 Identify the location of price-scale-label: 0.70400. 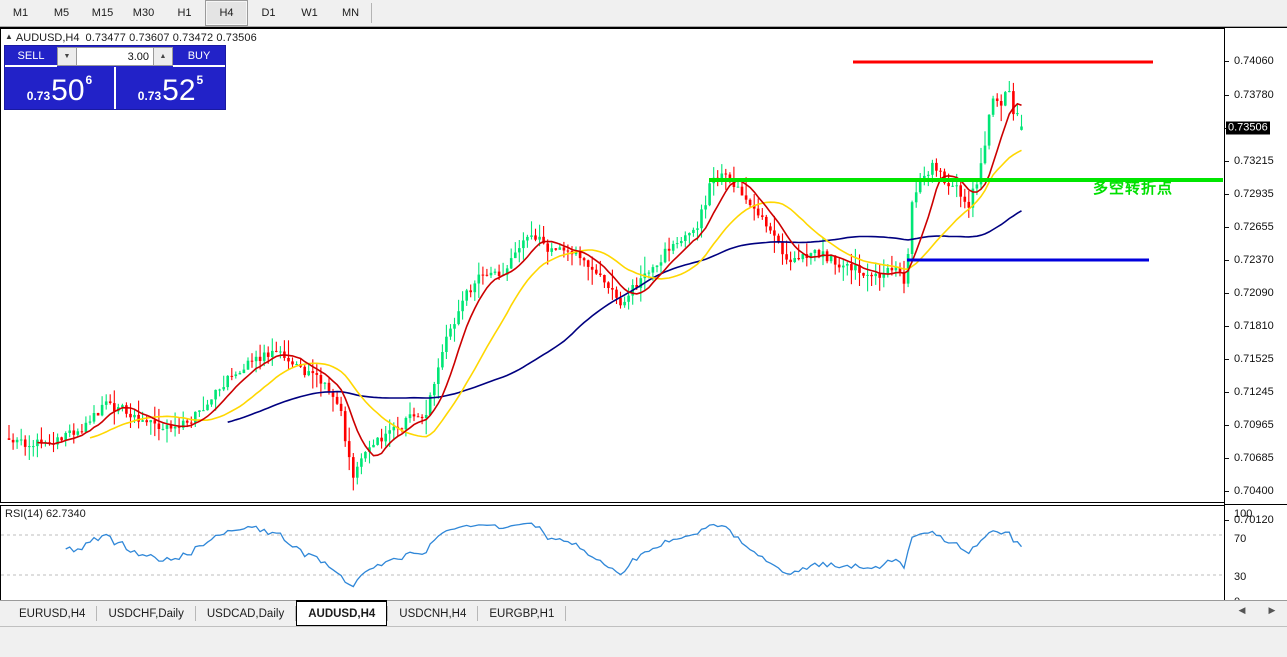
(1254, 491).